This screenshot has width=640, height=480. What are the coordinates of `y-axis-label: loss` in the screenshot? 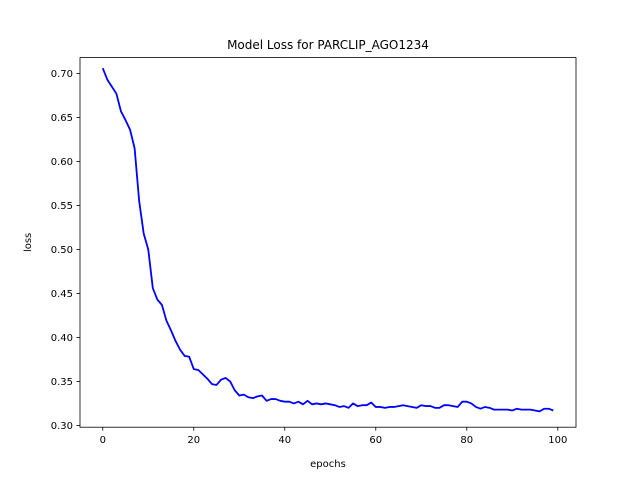 It's located at (28, 242).